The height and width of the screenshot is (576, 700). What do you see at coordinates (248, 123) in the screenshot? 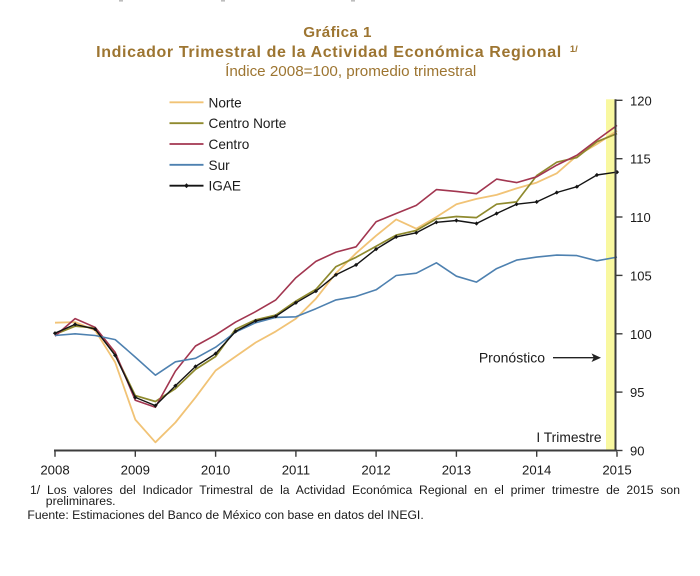
I see `svg-text: Centro Norte` at bounding box center [248, 123].